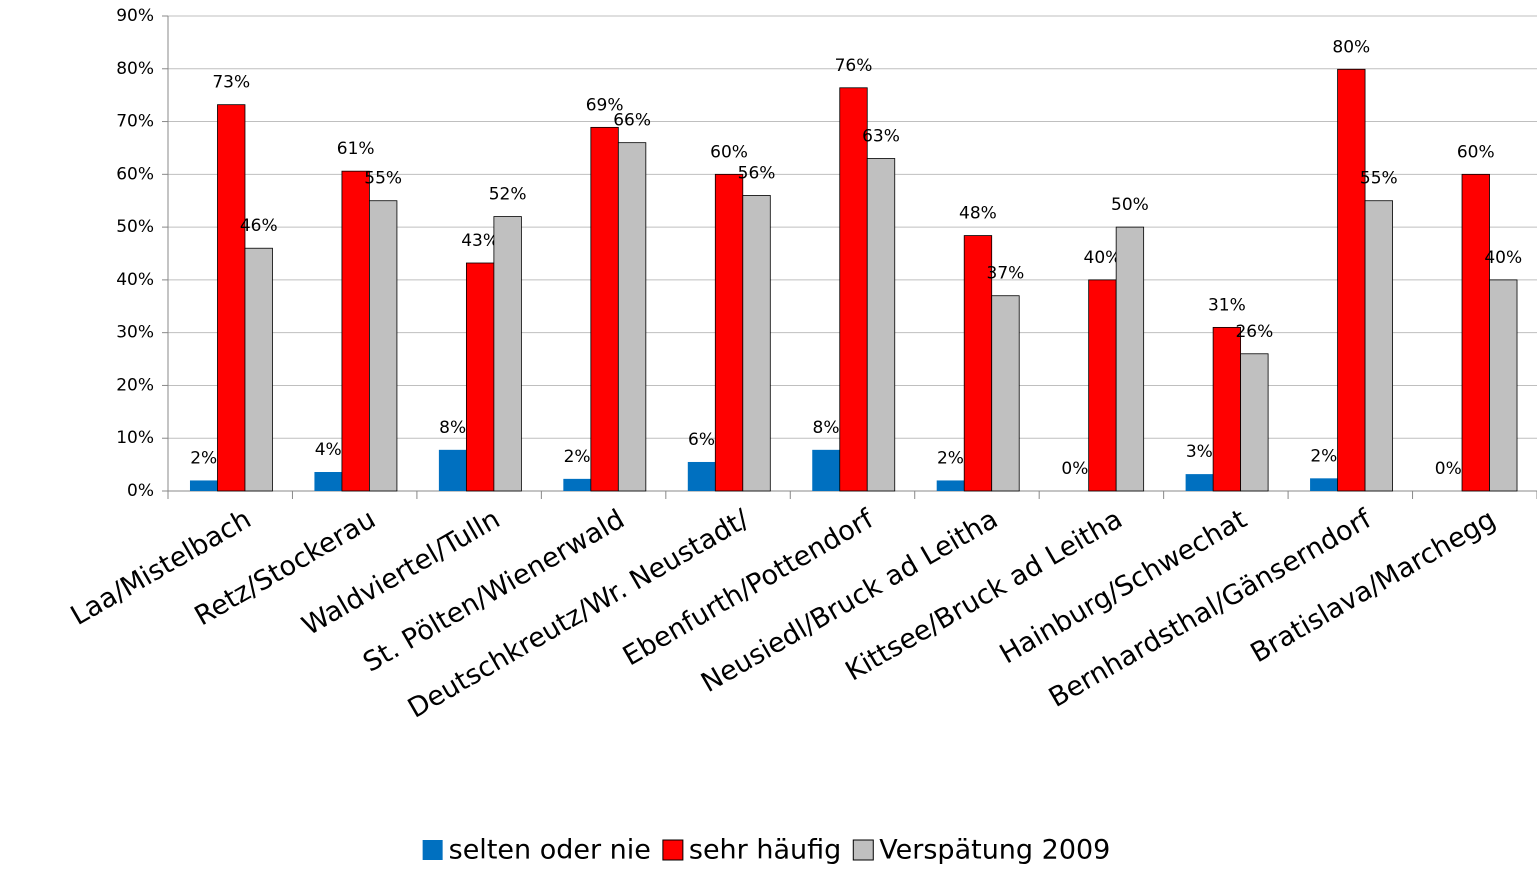  What do you see at coordinates (135, 280) in the screenshot?
I see `y-tick-label: 40%` at bounding box center [135, 280].